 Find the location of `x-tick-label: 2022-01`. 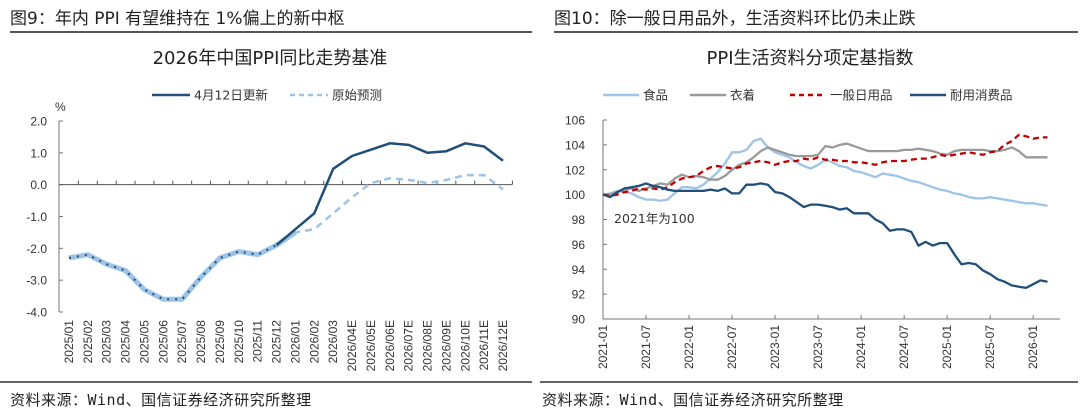

x-tick-label: 2022-01 is located at coordinates (689, 347).